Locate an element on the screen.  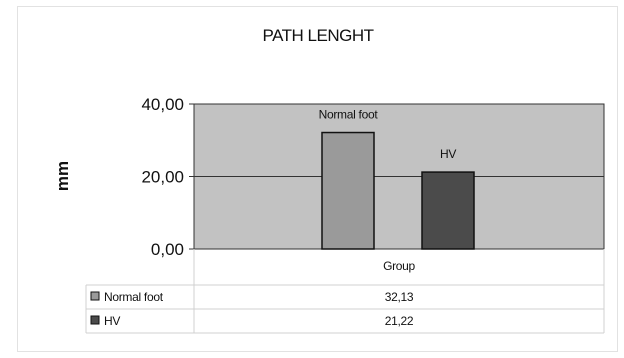
bar-labels: Normal foot HV is located at coordinates (388, 135).